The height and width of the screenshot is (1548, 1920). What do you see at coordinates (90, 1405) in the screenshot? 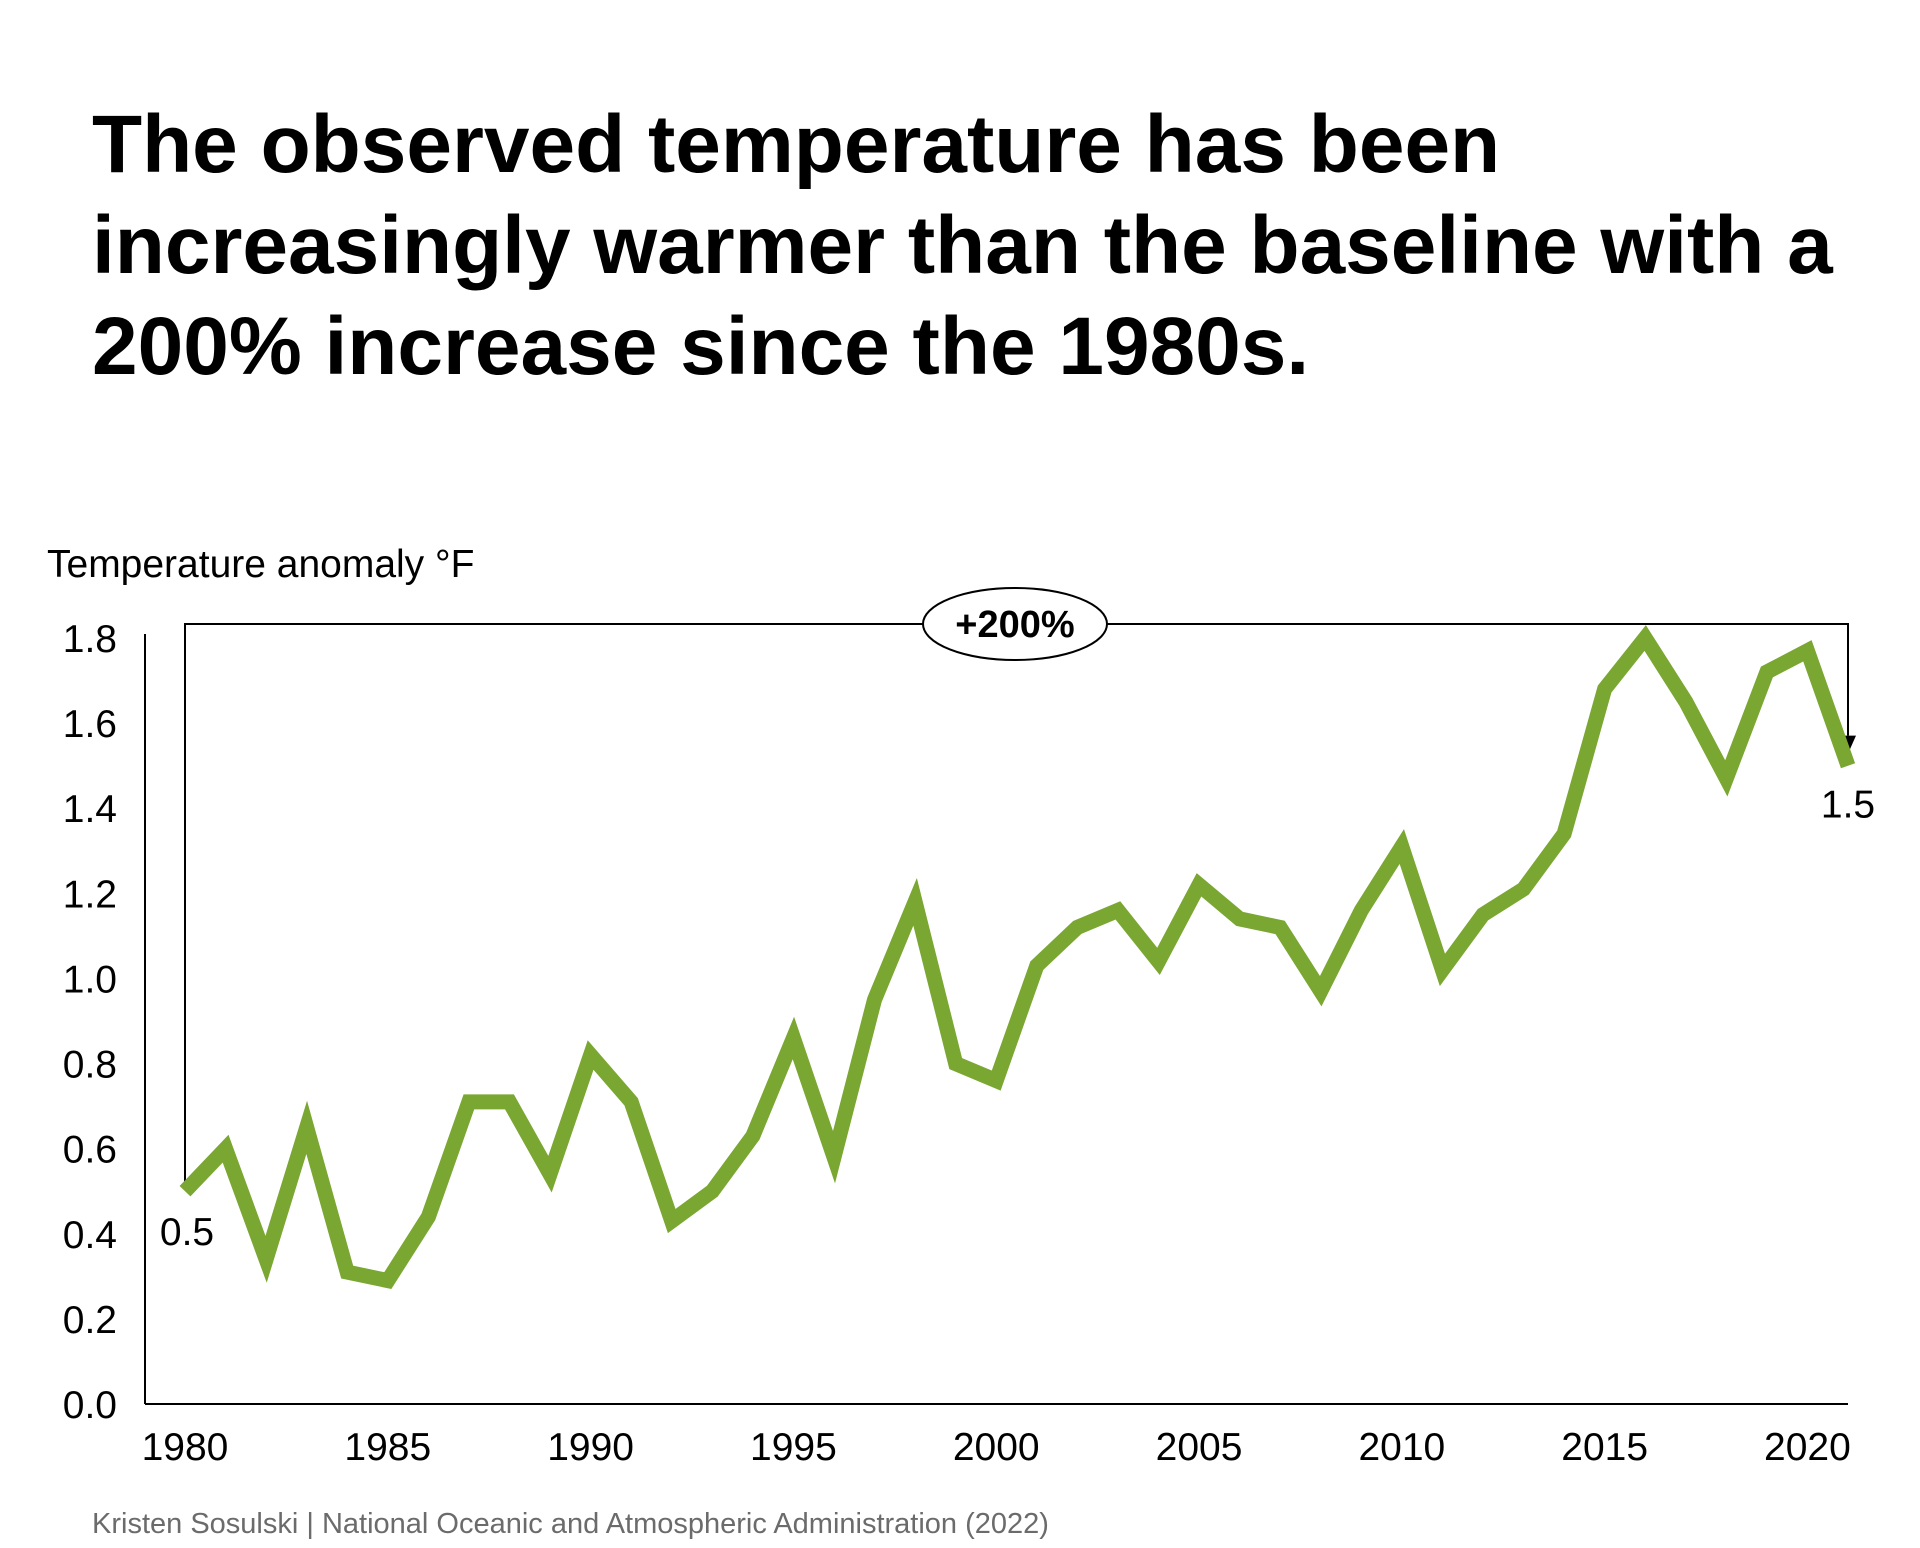
I see `y-tick-label: 0.0` at bounding box center [90, 1405].